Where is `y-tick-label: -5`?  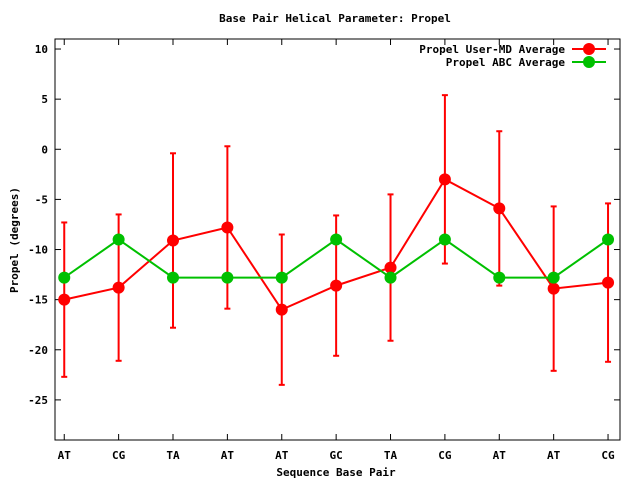 y-tick-label: -5 is located at coordinates (41, 199).